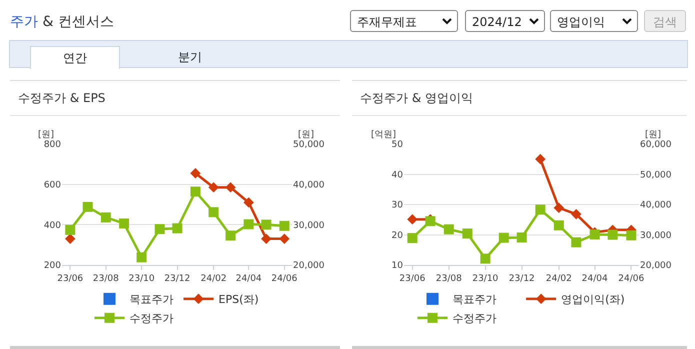  What do you see at coordinates (398, 175) in the screenshot?
I see `y-tick-label: 40` at bounding box center [398, 175].